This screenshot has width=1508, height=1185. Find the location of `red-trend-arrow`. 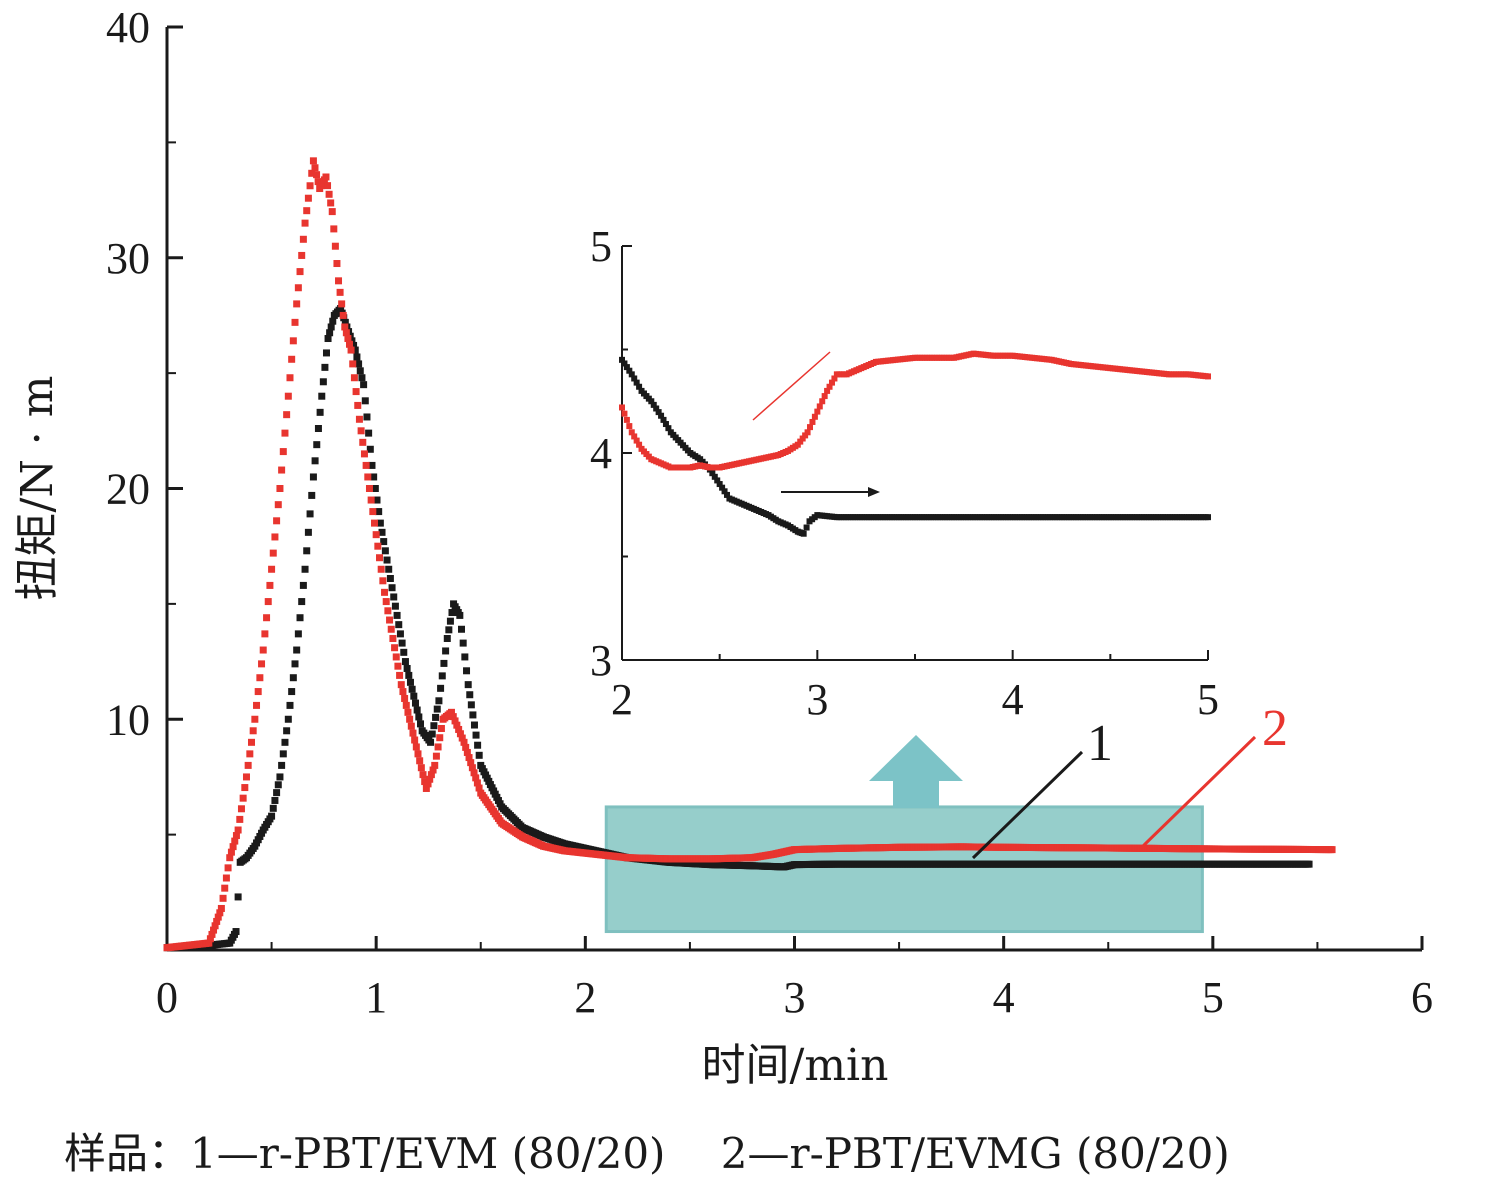

red-trend-arrow is located at coordinates (791, 386).